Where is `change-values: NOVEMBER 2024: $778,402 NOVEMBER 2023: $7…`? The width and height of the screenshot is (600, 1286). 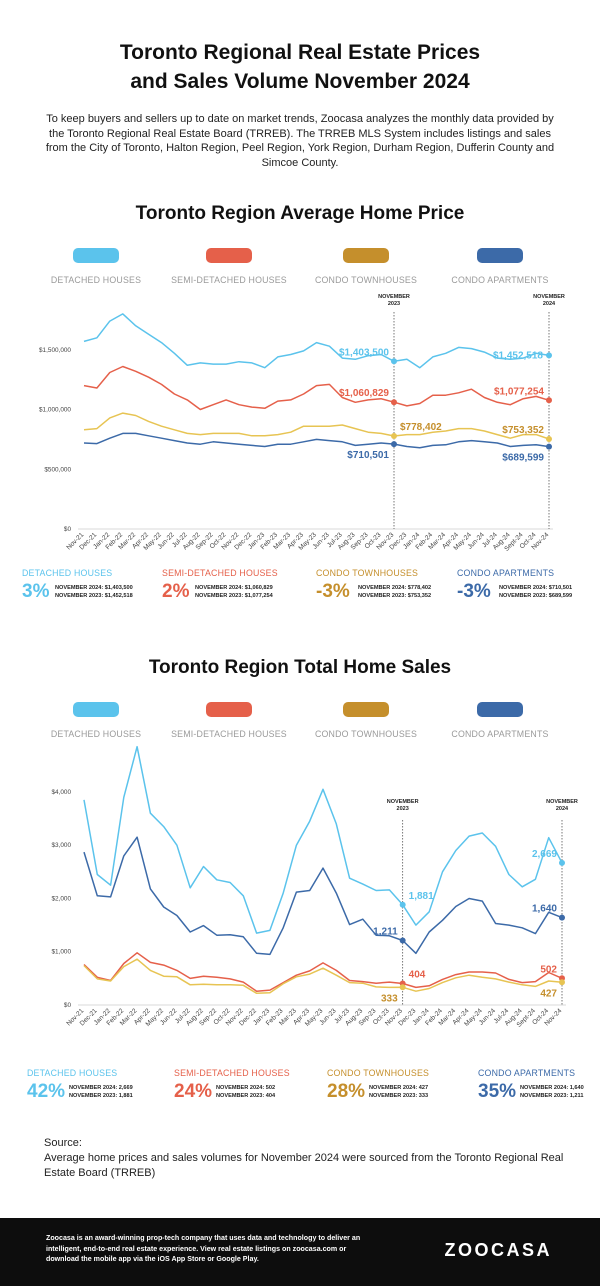 change-values: NOVEMBER 2024: $778,402 NOVEMBER 2023: $7… is located at coordinates (394, 592).